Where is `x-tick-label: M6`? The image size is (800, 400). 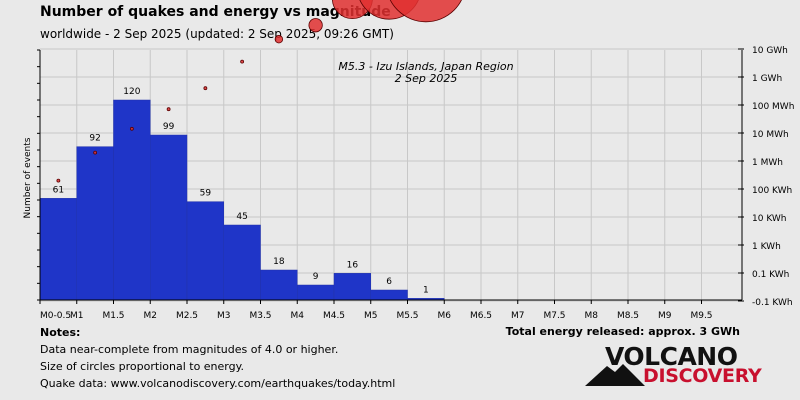
x-tick-label: M6 is located at coordinates (445, 315).